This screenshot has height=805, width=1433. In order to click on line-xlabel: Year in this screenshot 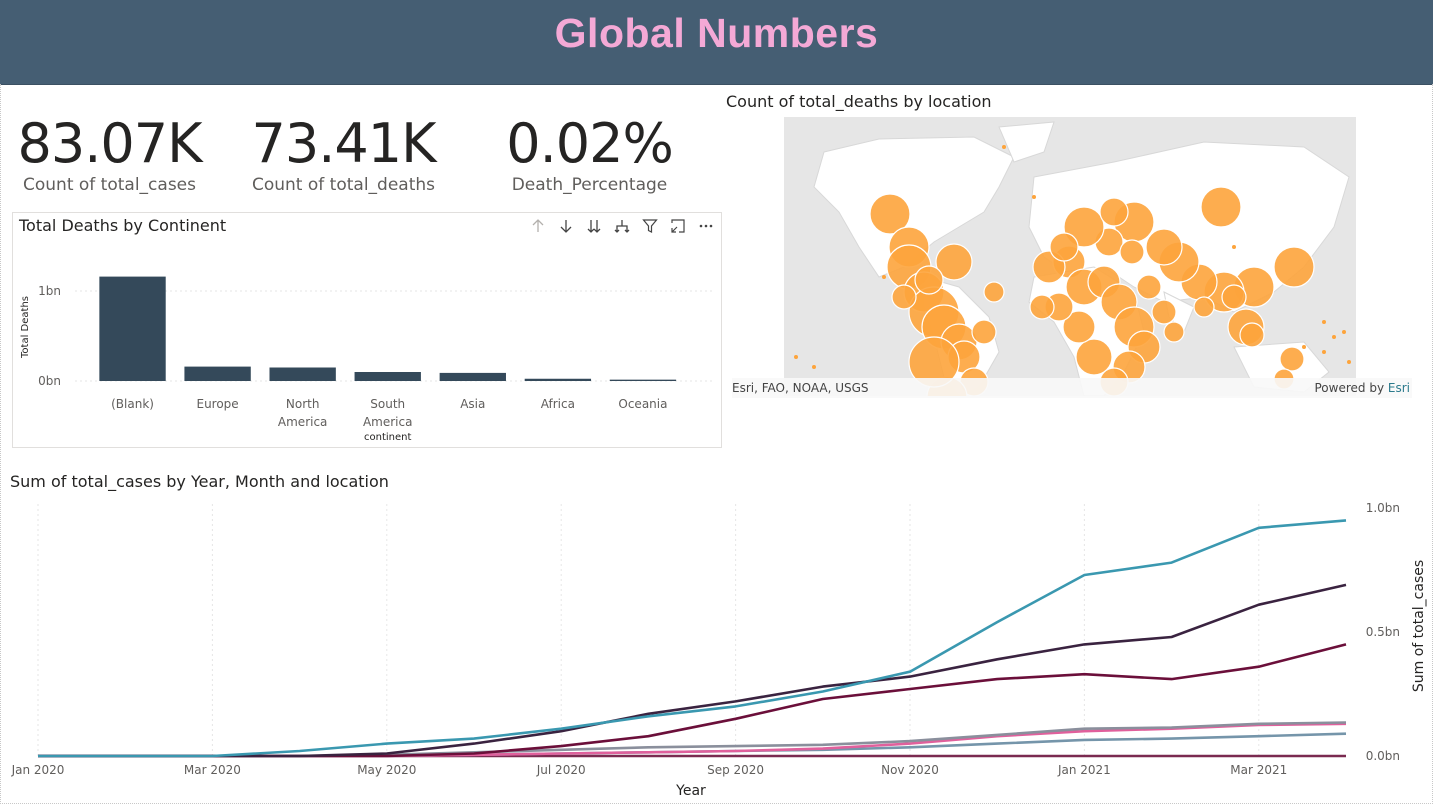, I will do `click(690, 791)`.